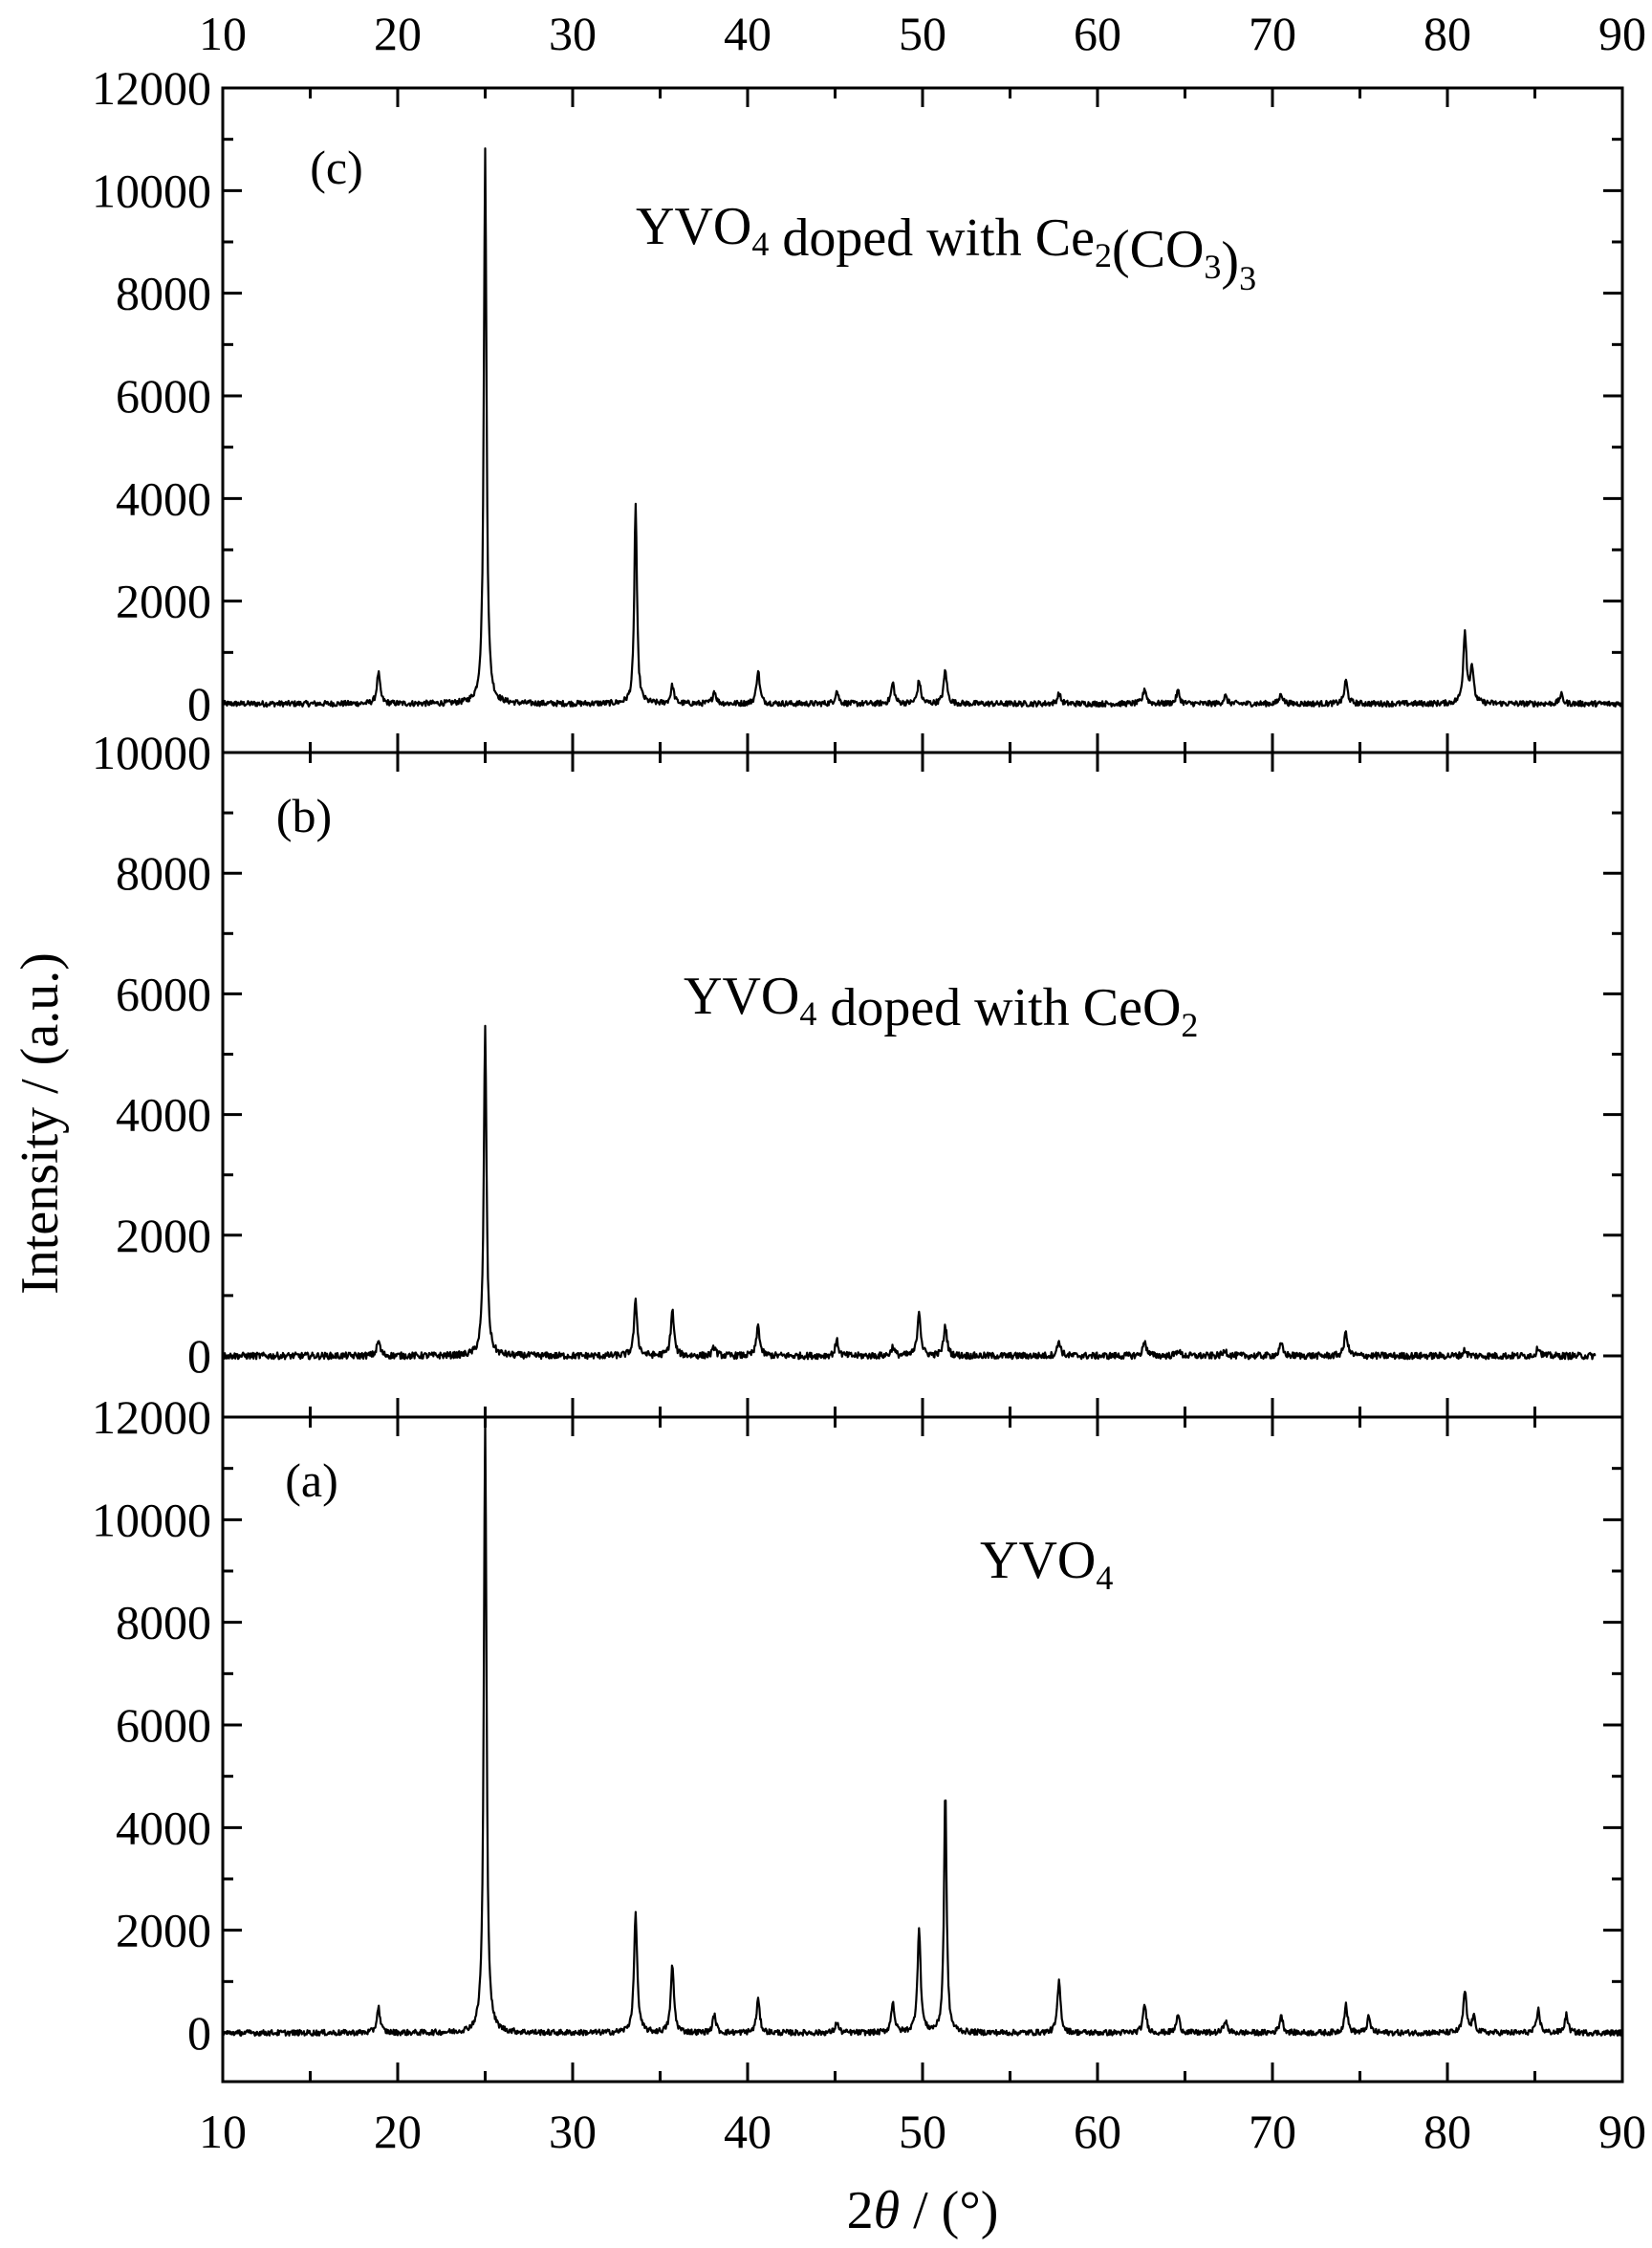 This screenshot has height=2248, width=1652. What do you see at coordinates (573, 2131) in the screenshot?
I see `x-tick-label: 30` at bounding box center [573, 2131].